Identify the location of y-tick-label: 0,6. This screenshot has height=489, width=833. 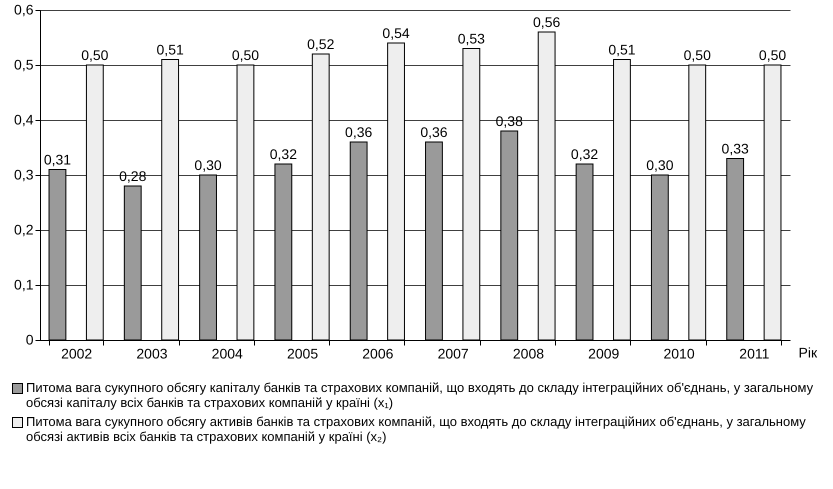
(24, 10).